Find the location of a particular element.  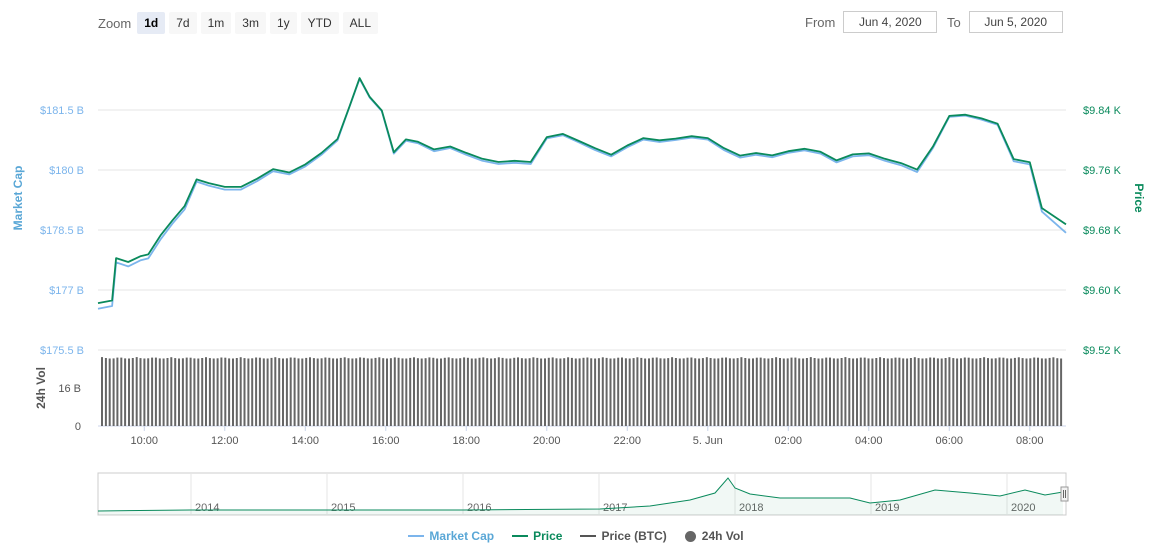

market-cap-line-icon is located at coordinates (416, 536).